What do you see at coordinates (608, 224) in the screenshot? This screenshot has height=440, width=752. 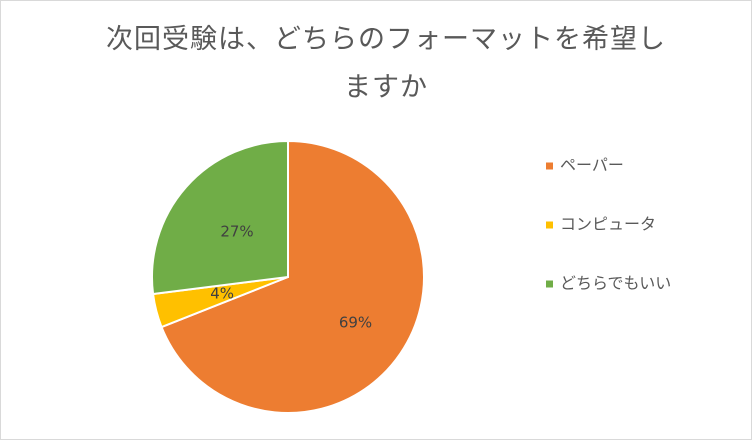 I see `legend-label: コンピュータ` at bounding box center [608, 224].